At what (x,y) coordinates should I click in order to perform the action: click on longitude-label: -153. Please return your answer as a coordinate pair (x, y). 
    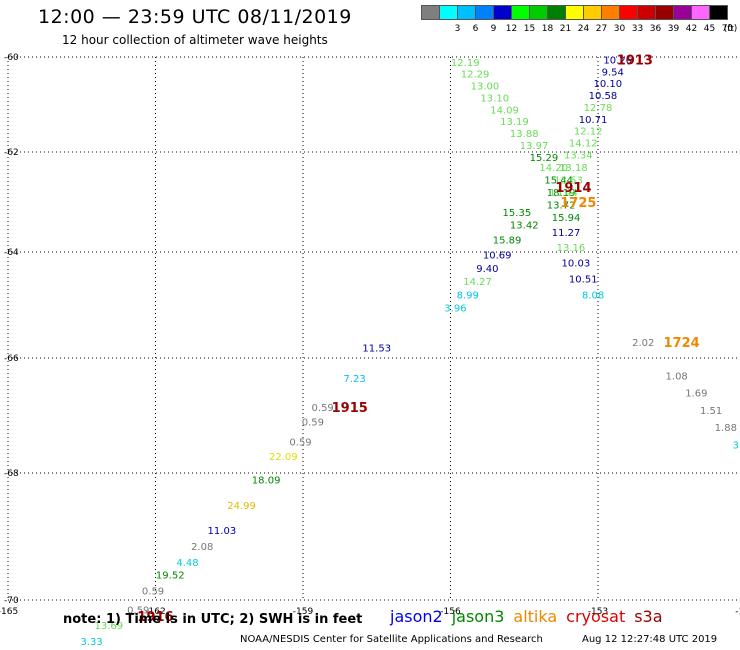
    Looking at the image, I should click on (598, 612).